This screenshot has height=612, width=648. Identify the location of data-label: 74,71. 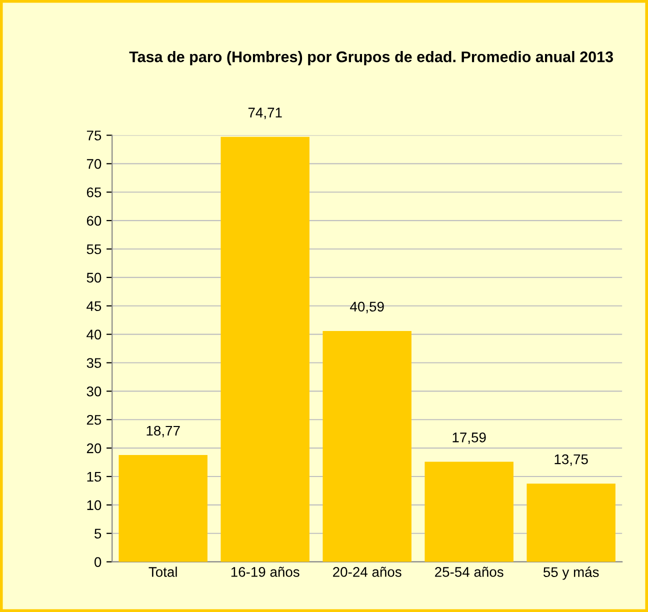
(265, 114).